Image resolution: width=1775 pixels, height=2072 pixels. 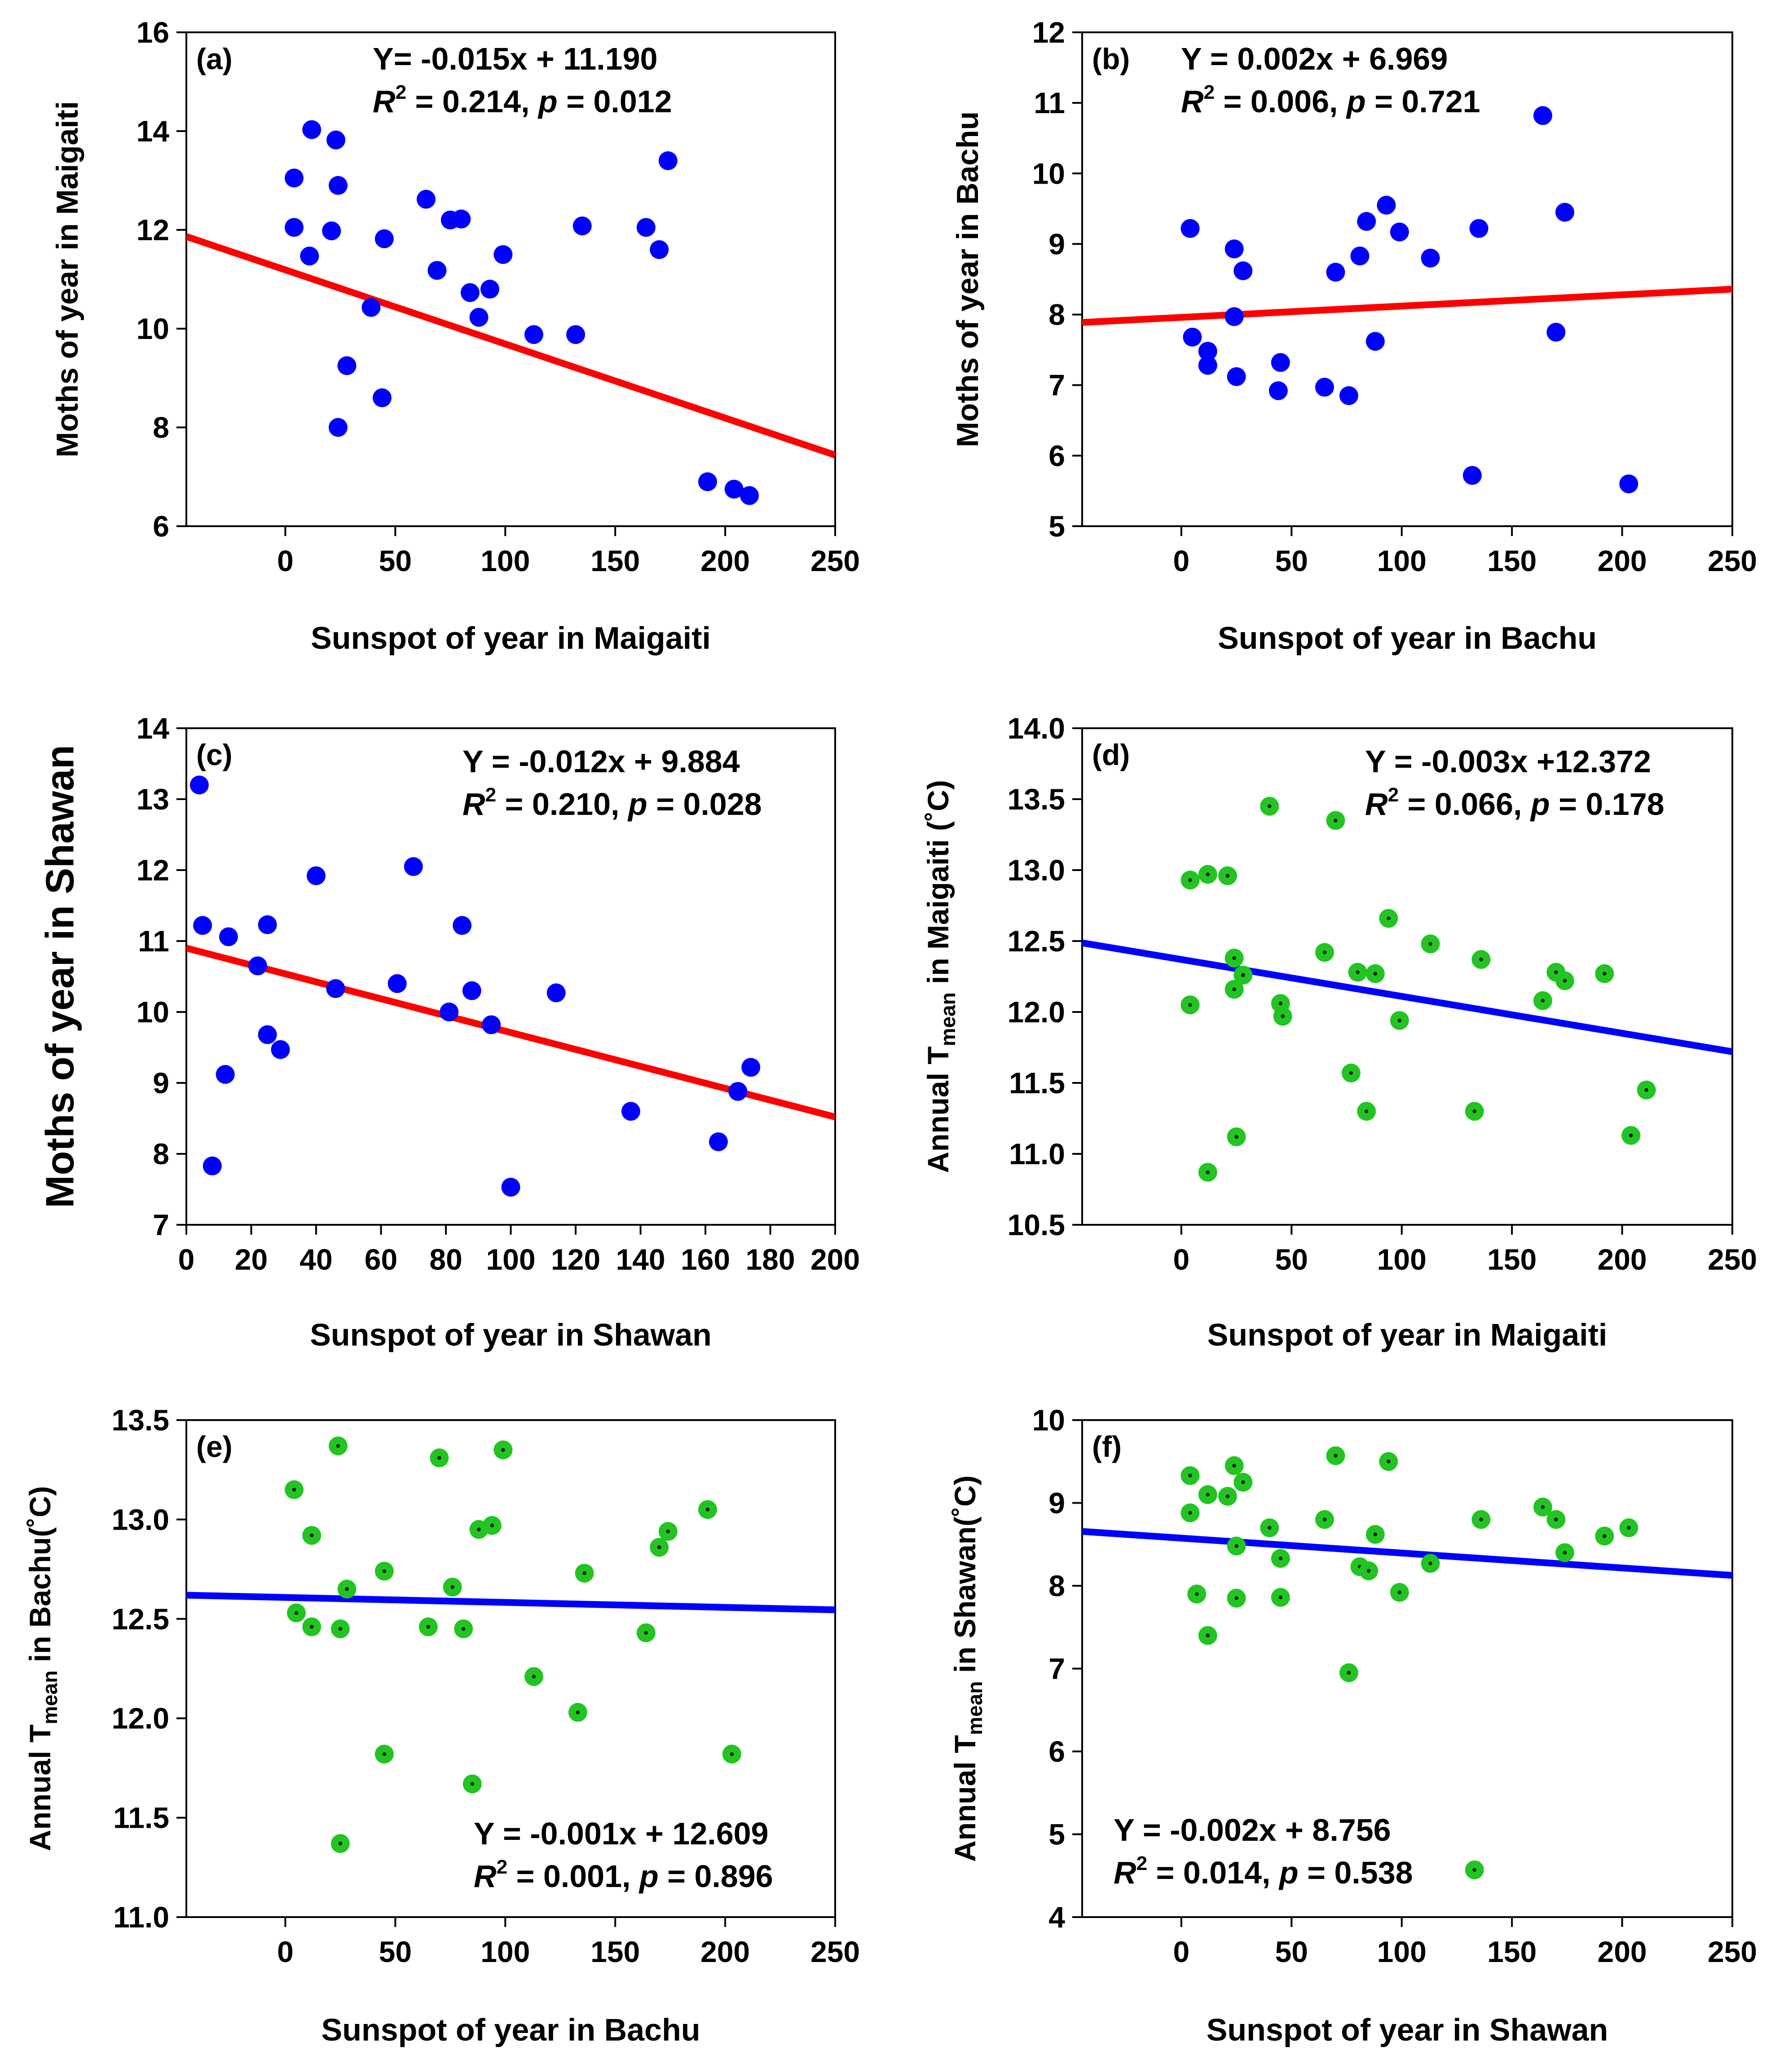 What do you see at coordinates (1107, 1446) in the screenshot?
I see `panel-letter: (f)` at bounding box center [1107, 1446].